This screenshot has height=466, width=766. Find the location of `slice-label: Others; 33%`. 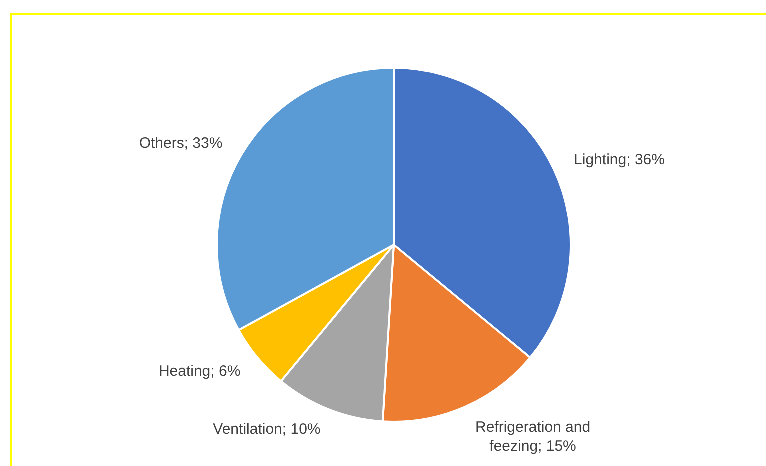

slice-label: Others; 33% is located at coordinates (181, 143).